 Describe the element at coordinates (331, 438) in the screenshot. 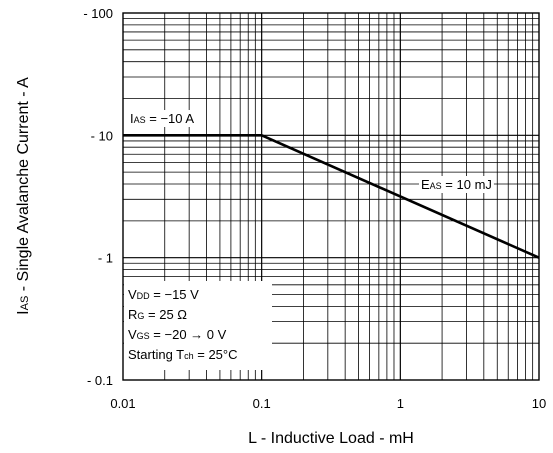

I see `x-axis-title: L - Inductive Load - mH` at that location.